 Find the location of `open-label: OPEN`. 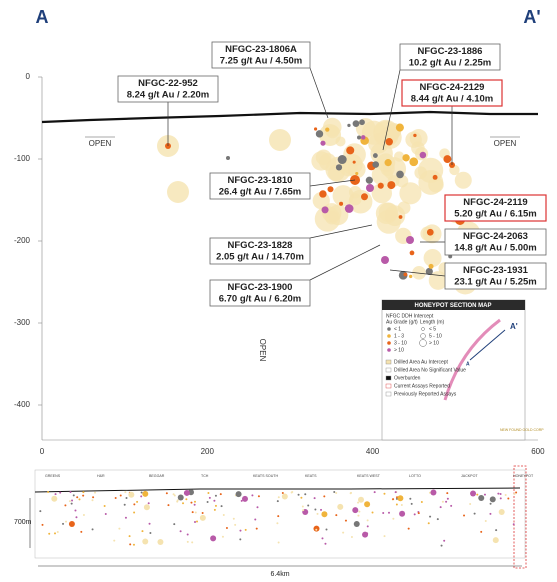

open-label: OPEN is located at coordinates (505, 143).